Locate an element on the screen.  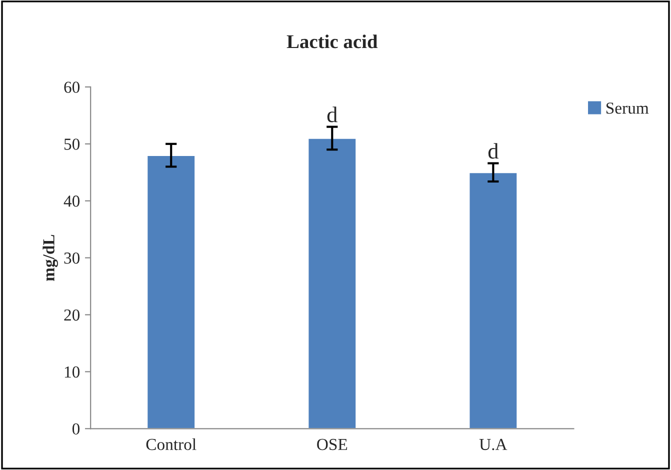
y-tick-label: 10 is located at coordinates (72, 372).